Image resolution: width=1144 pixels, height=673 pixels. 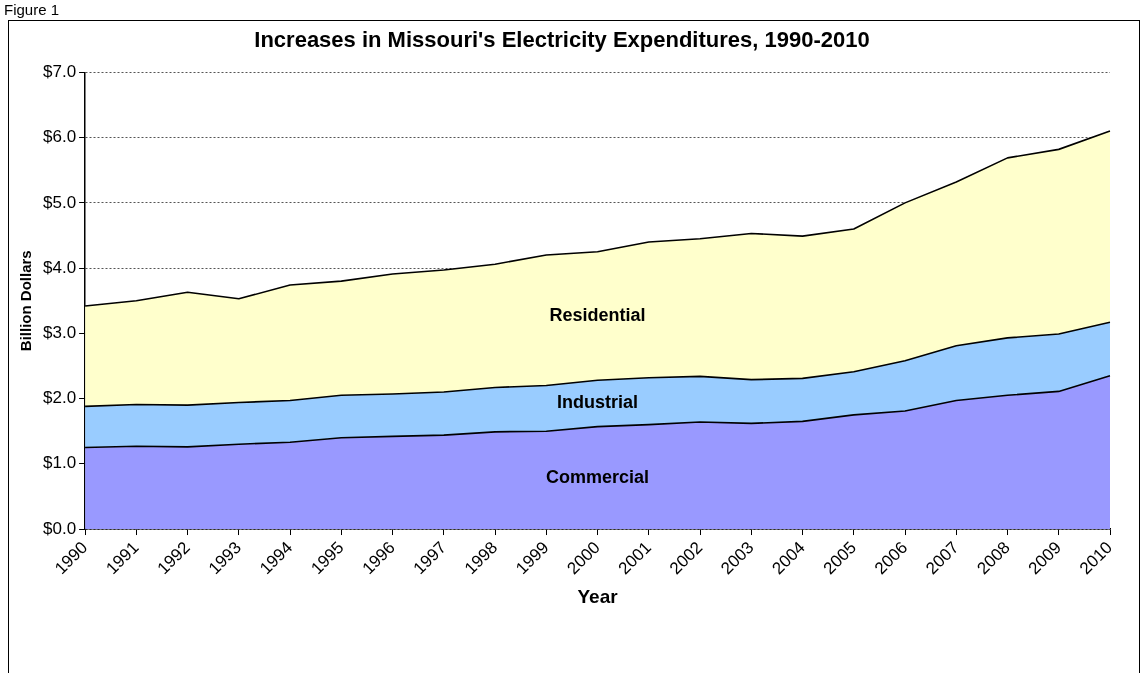 What do you see at coordinates (598, 476) in the screenshot?
I see `series-label: Commercial` at bounding box center [598, 476].